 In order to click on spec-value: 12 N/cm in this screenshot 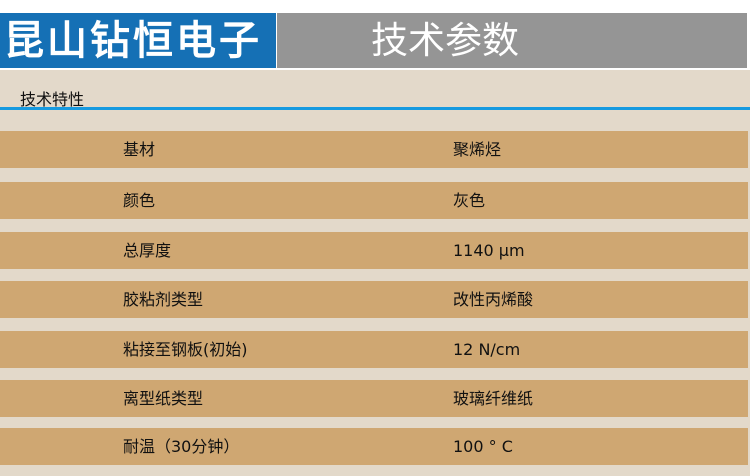, I will do `click(487, 349)`.